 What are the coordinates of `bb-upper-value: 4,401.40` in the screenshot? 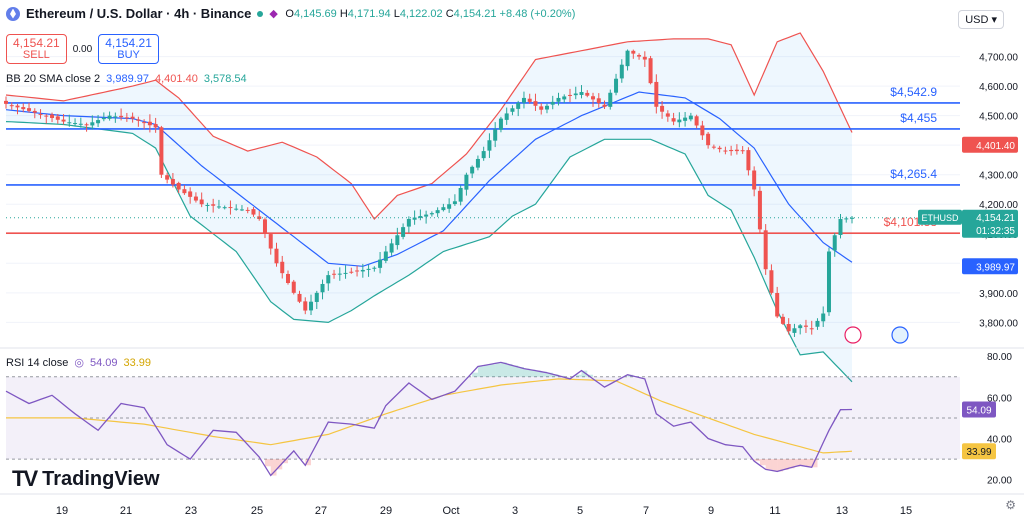 It's located at (176, 79).